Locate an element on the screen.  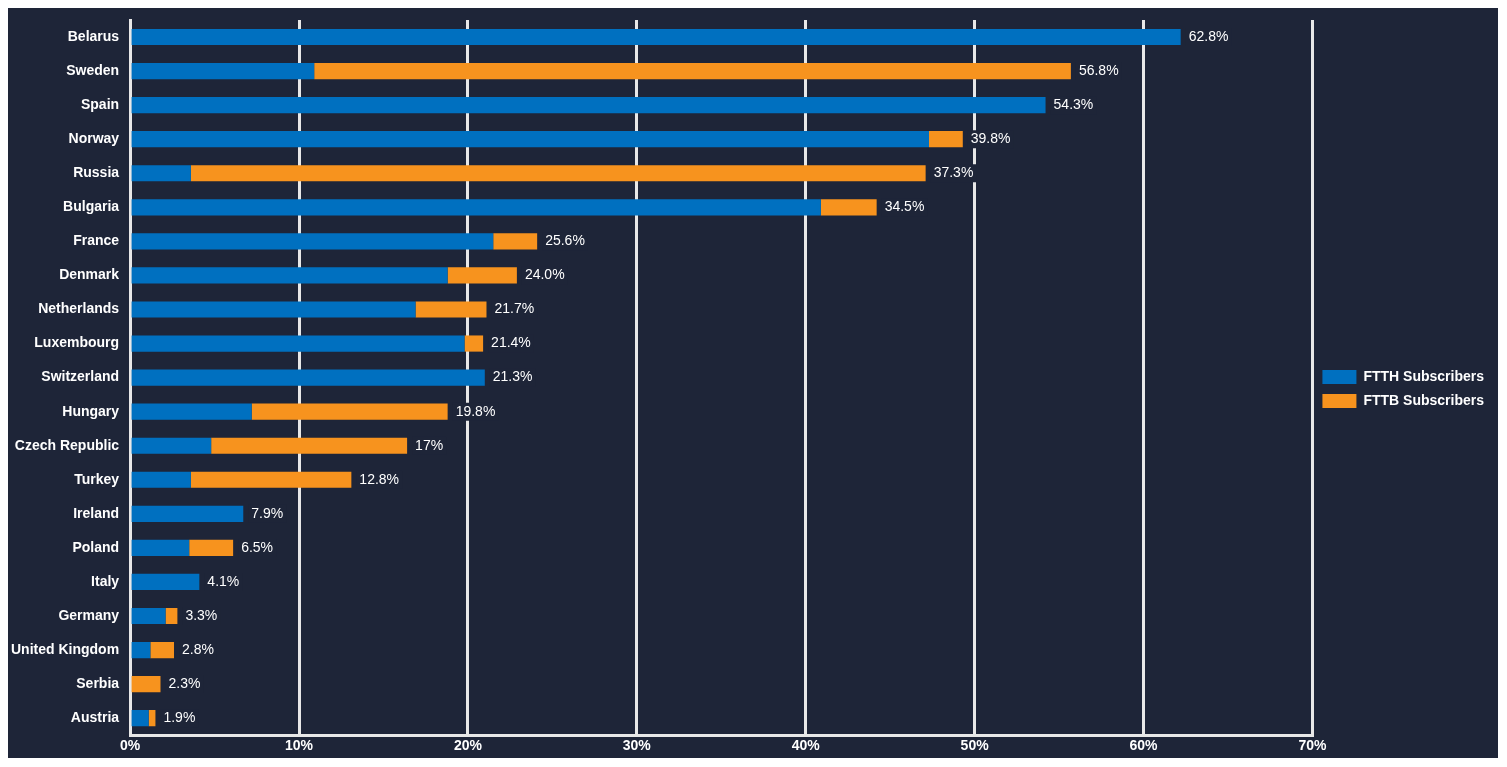
x-tick-label: 30% is located at coordinates (637, 745).